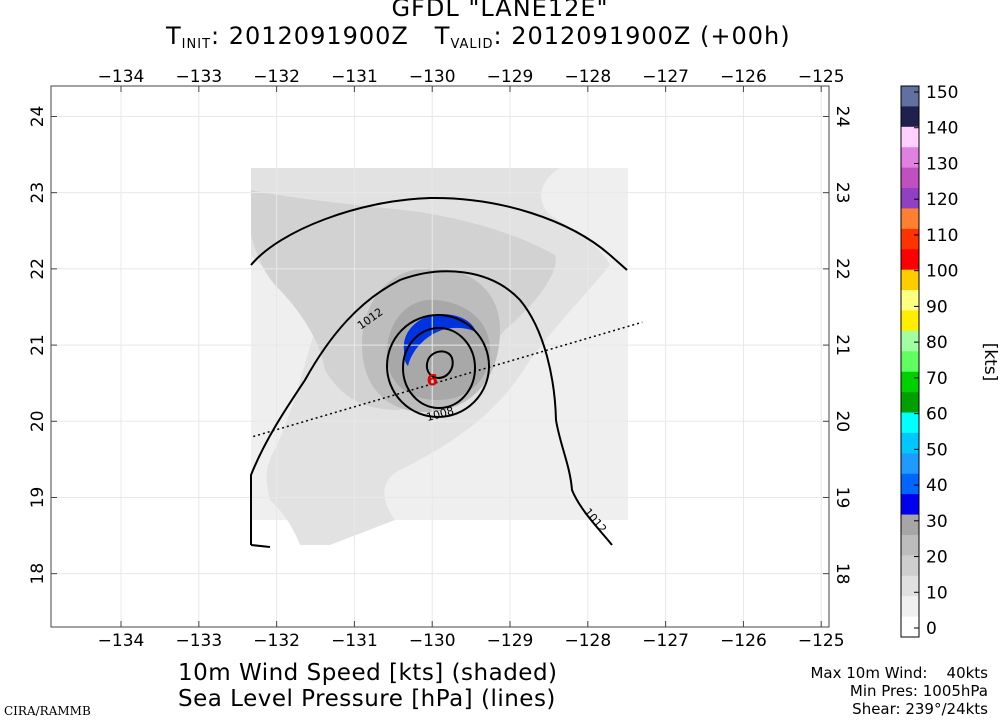 The width and height of the screenshot is (1000, 722). Describe the element at coordinates (198, 641) in the screenshot. I see `lon-label-bottom: −133` at that location.